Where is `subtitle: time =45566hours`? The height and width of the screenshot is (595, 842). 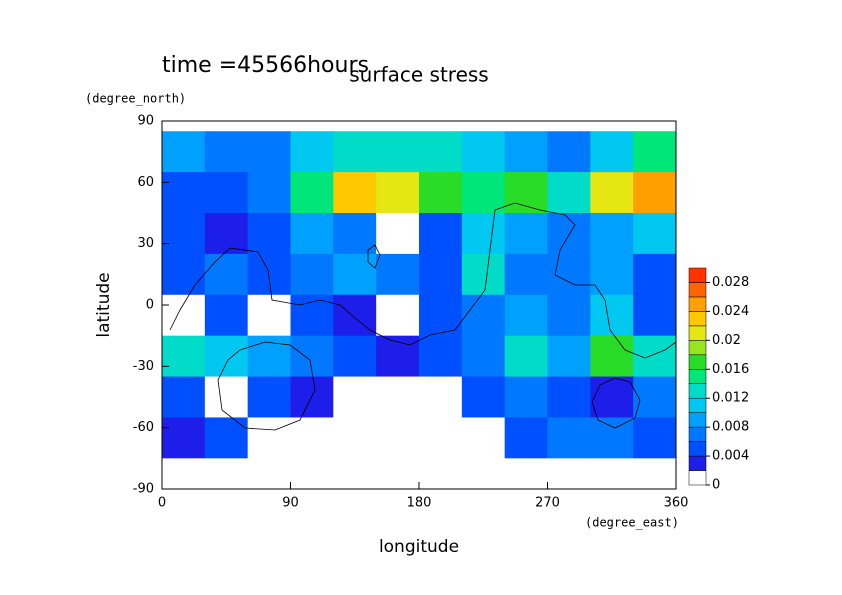 subtitle: time =45566hours is located at coordinates (265, 65).